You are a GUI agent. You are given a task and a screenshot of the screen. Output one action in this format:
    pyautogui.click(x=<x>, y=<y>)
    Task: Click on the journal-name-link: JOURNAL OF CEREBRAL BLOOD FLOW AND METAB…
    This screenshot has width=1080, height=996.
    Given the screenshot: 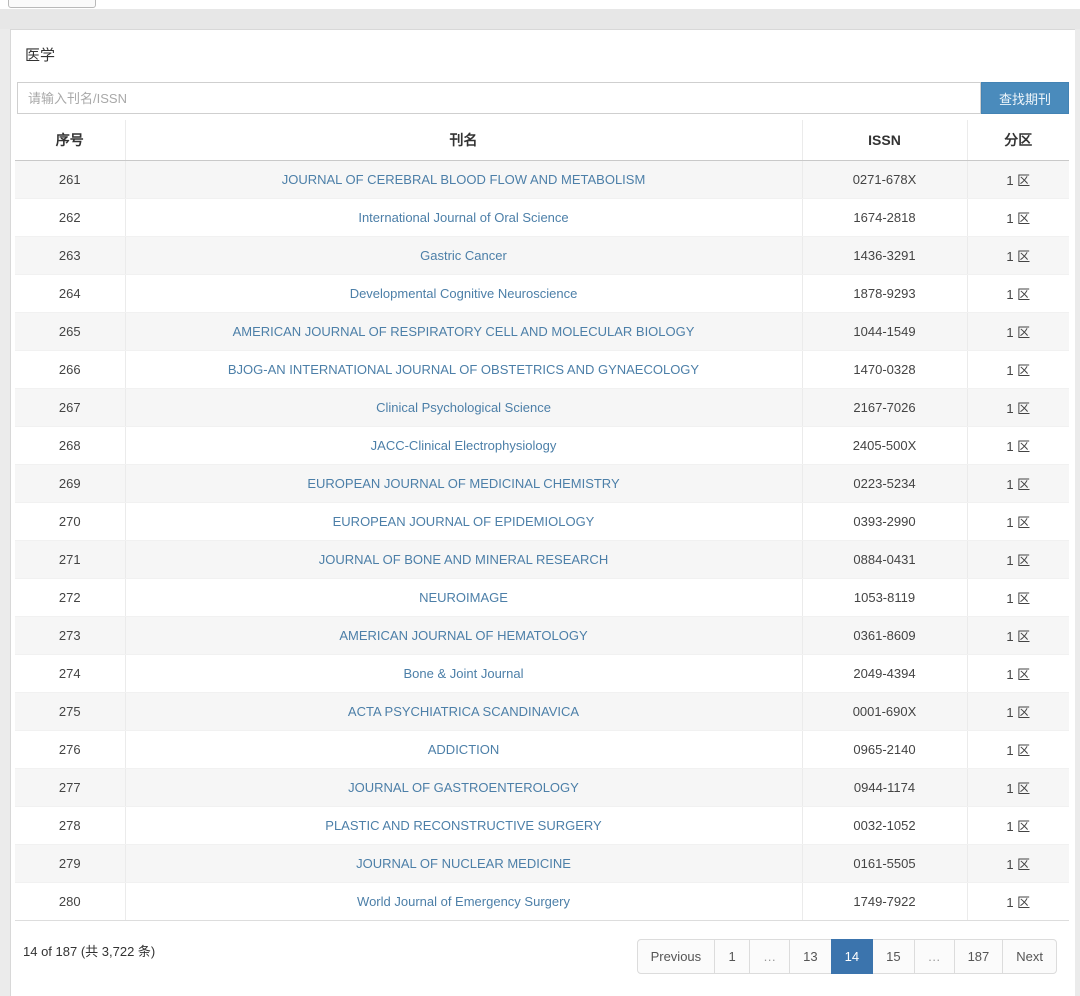 What is the action you would take?
    pyautogui.click(x=463, y=179)
    